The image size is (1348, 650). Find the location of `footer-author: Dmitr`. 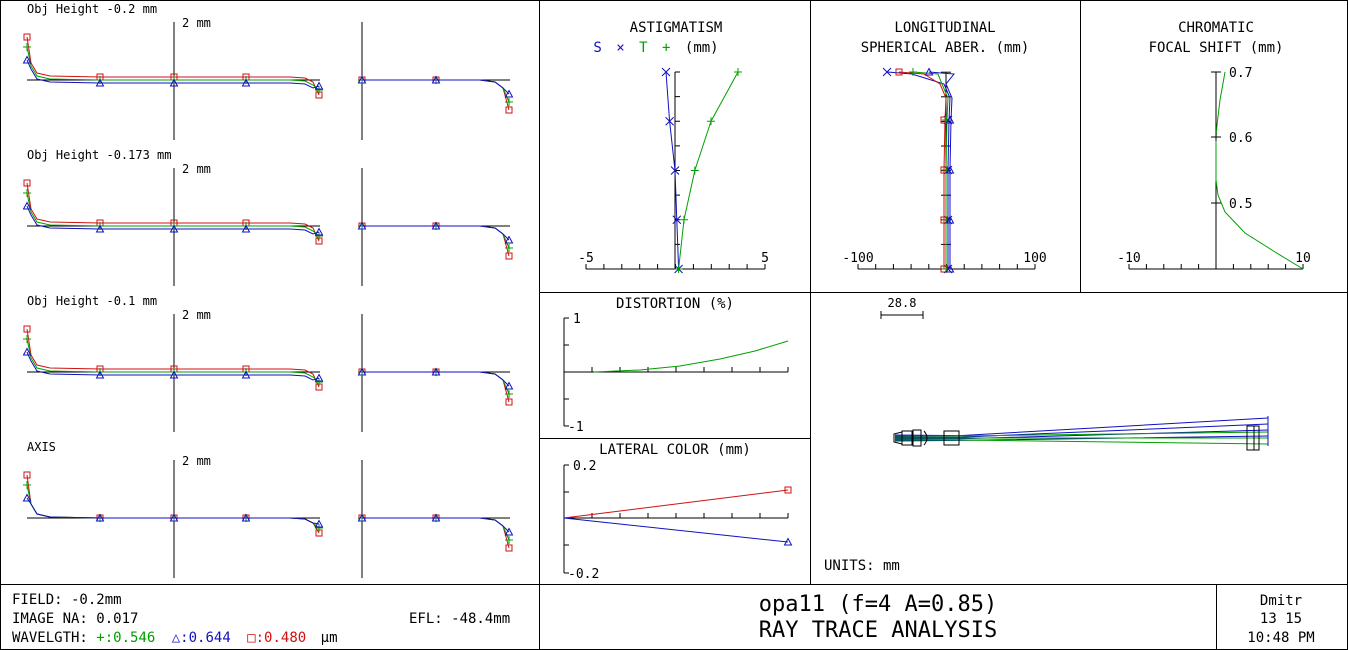

footer-author: Dmitr is located at coordinates (1281, 601).